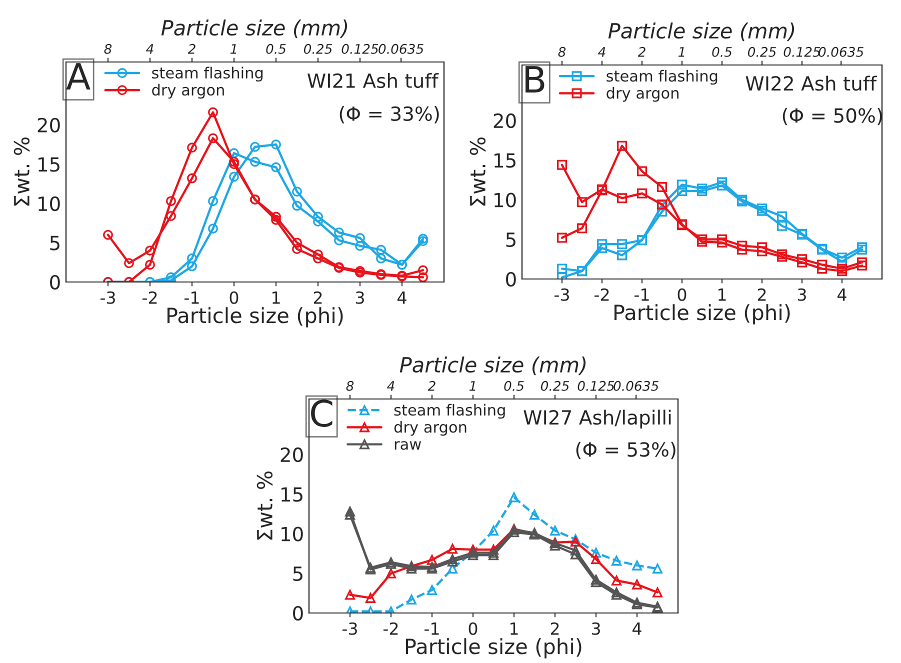 The width and height of the screenshot is (901, 663). I want to click on annotation: WI22 Ash tuff, so click(811, 83).